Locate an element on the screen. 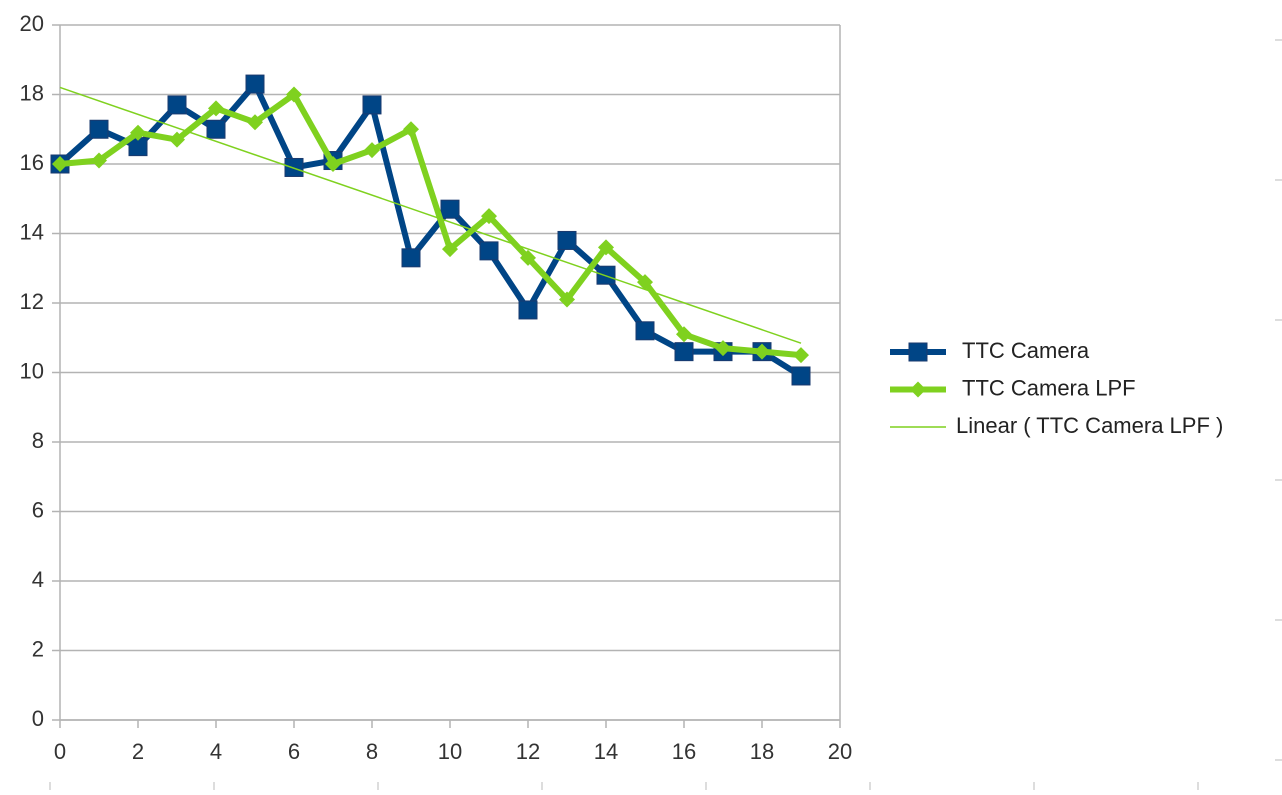 The height and width of the screenshot is (795, 1282). x-tick-label: 2 is located at coordinates (138, 751).